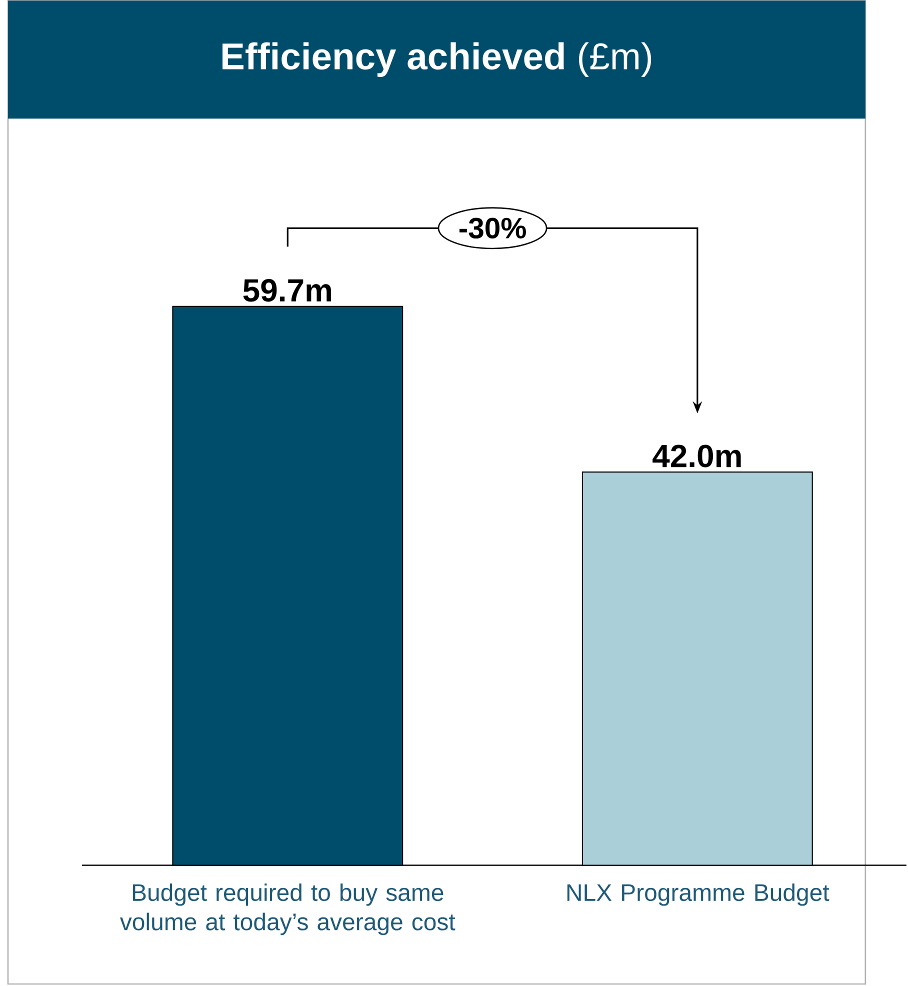  What do you see at coordinates (698, 894) in the screenshot?
I see `x-tick-label: NLX Programme Budget` at bounding box center [698, 894].